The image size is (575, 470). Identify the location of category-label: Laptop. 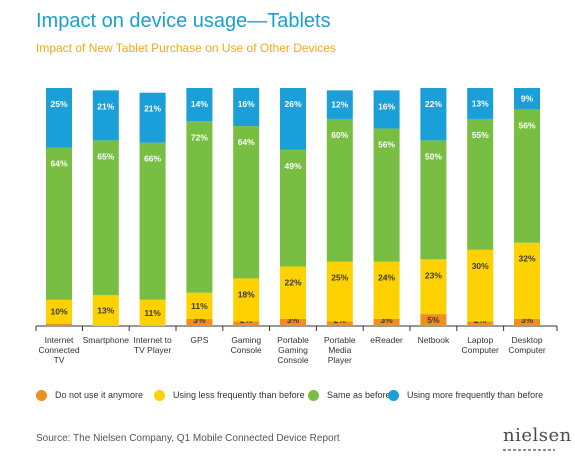
(480, 340).